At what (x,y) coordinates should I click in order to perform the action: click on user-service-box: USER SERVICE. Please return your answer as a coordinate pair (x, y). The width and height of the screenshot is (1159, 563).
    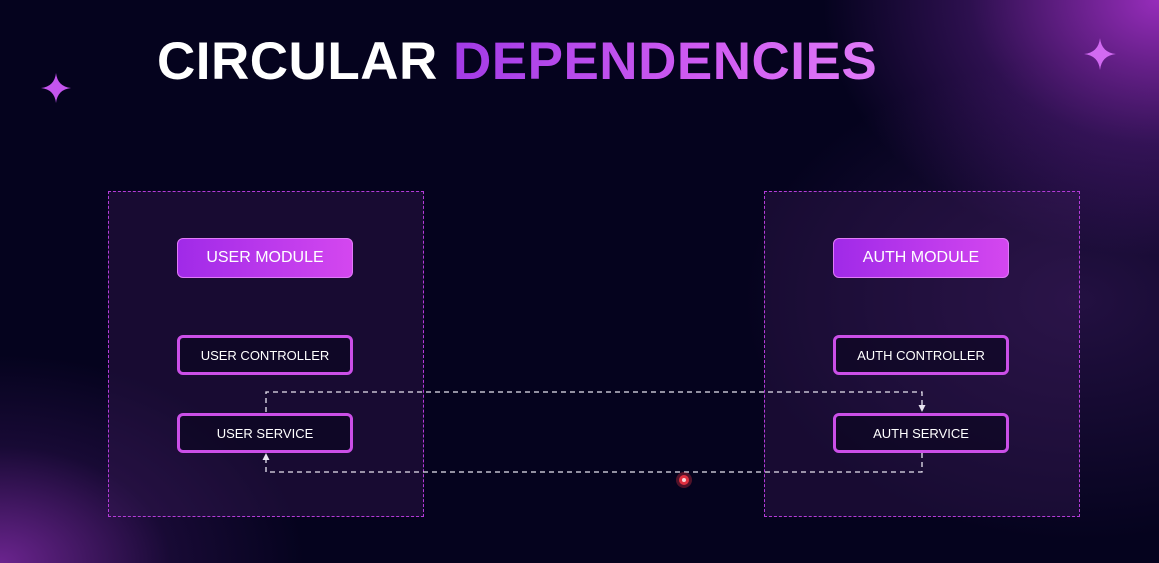
    Looking at the image, I should click on (265, 433).